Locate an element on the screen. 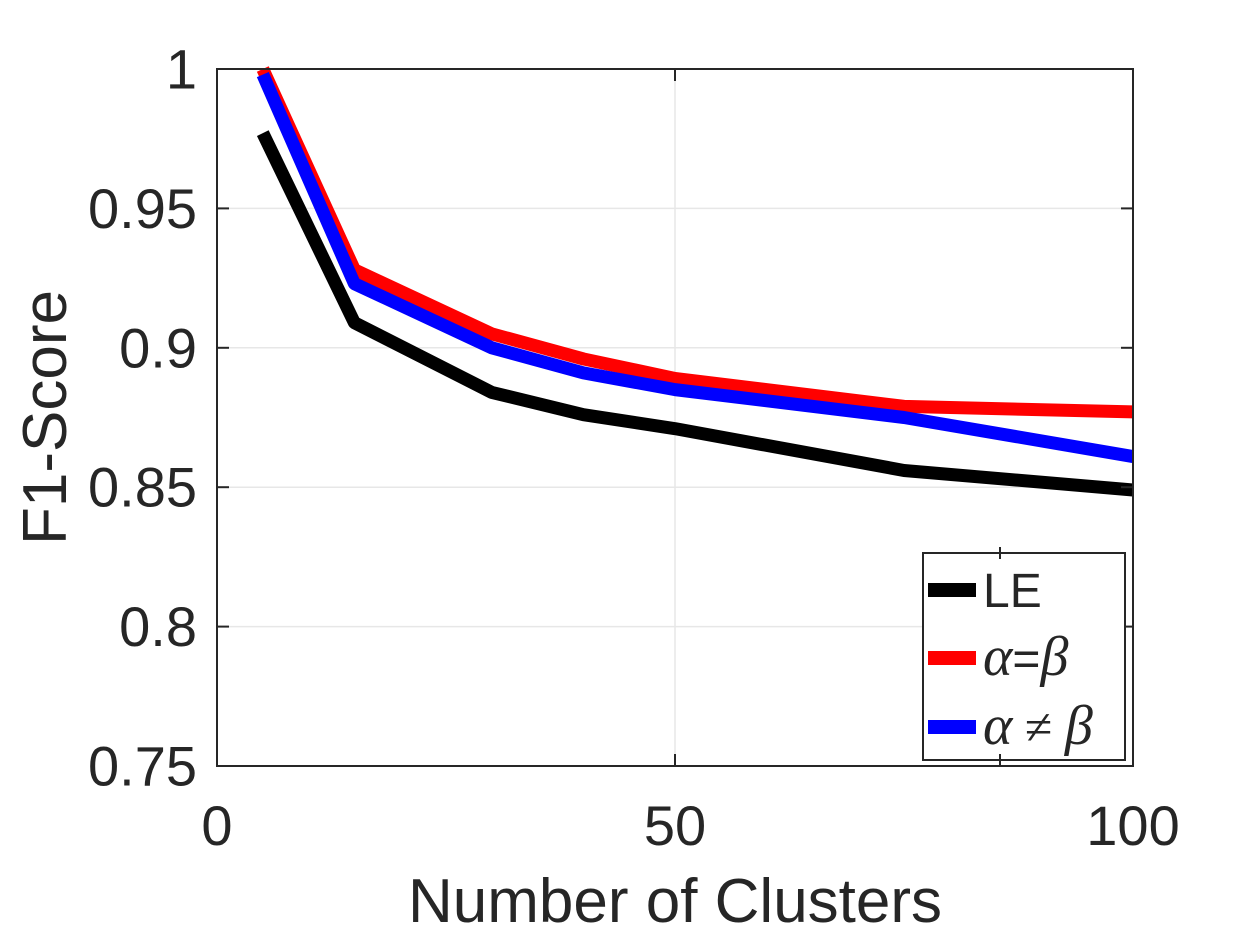 This screenshot has height=938, width=1250. x-tick-label-50: 50 is located at coordinates (675, 825).